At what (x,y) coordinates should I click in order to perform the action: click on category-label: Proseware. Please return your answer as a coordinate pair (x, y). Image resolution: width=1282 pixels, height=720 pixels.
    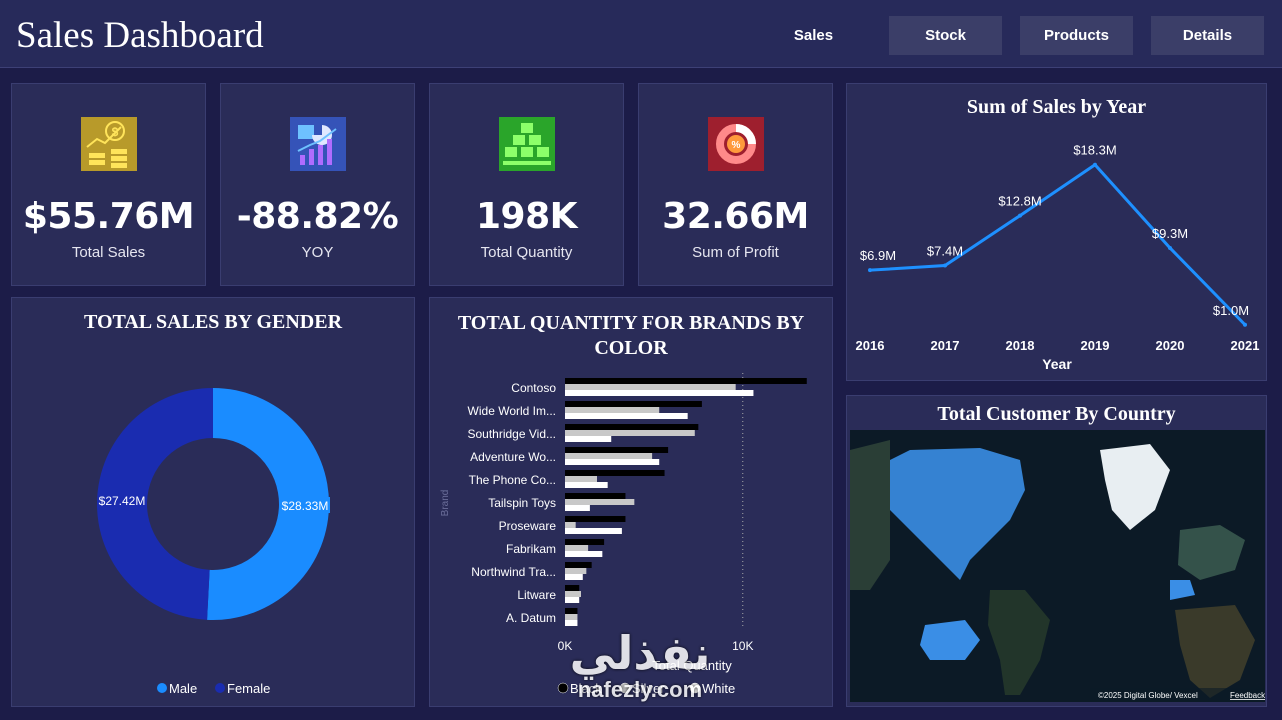
    Looking at the image, I should click on (528, 526).